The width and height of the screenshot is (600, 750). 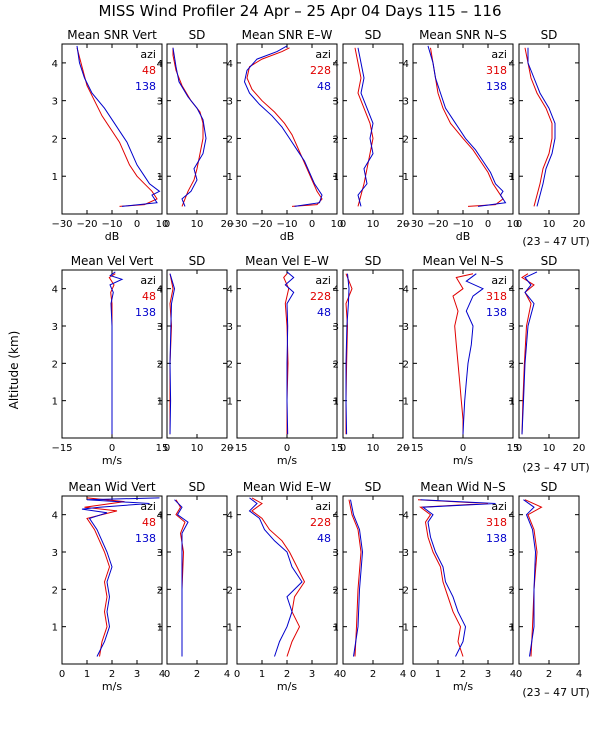 I want to click on panel-title: Mean Wid E–W, so click(x=287, y=487).